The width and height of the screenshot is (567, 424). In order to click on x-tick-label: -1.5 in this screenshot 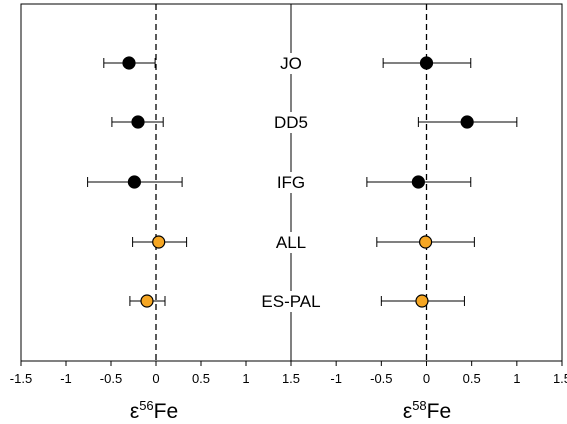, I will do `click(21, 378)`.